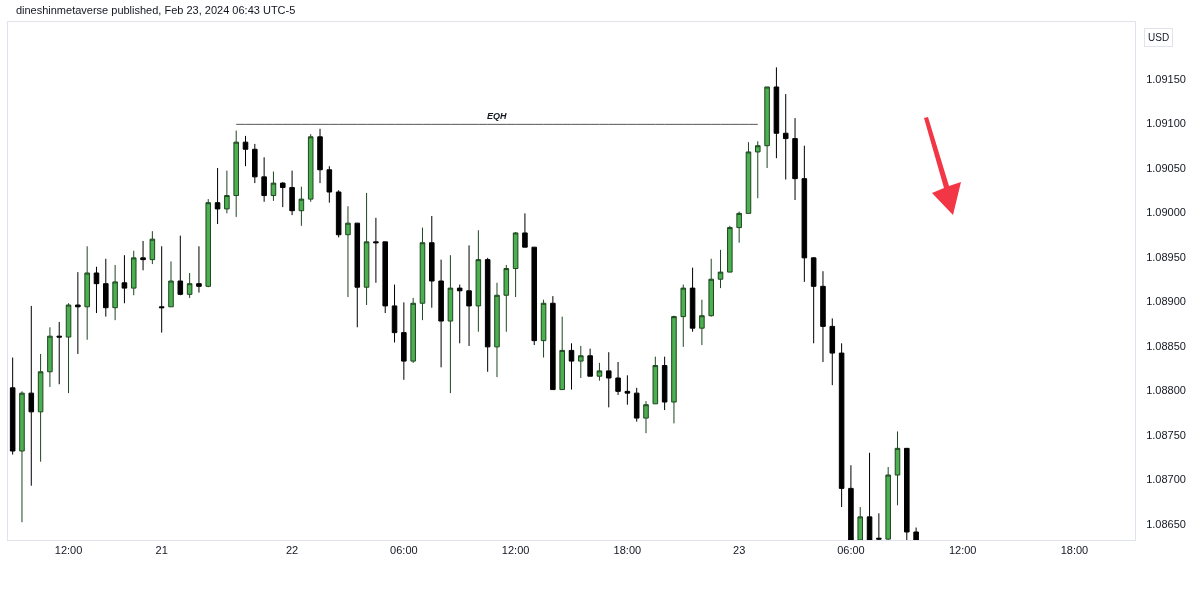 The image size is (1200, 593). What do you see at coordinates (1166, 345) in the screenshot?
I see `y-tick-label: 1.08850` at bounding box center [1166, 345].